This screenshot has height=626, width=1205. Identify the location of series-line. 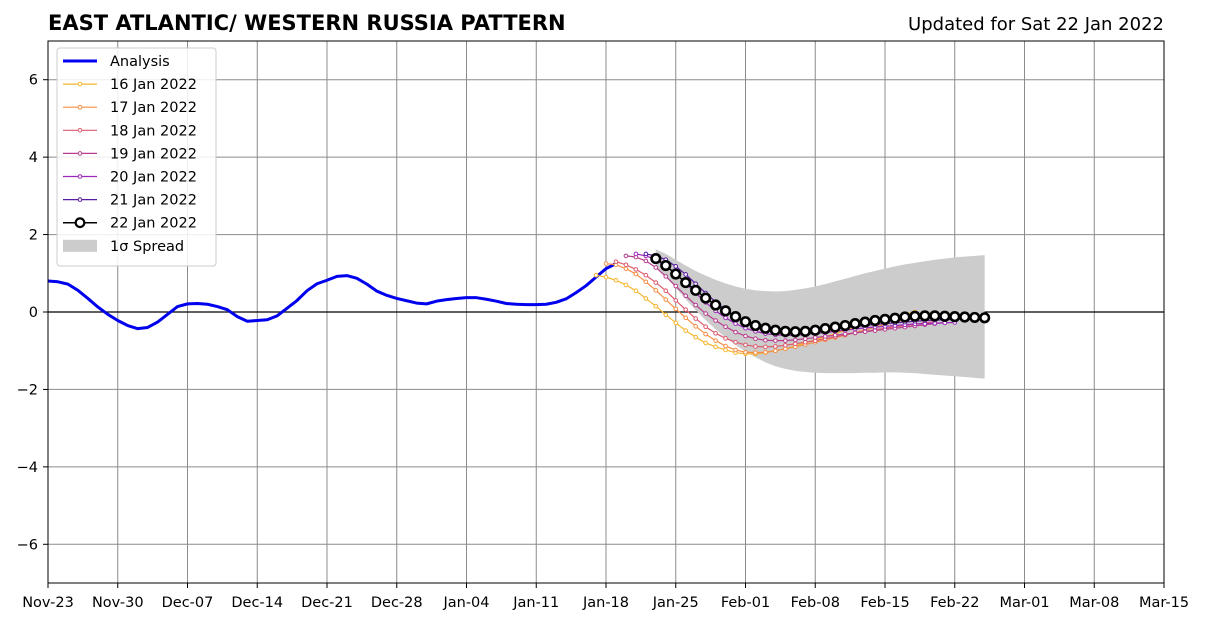
(332, 296).